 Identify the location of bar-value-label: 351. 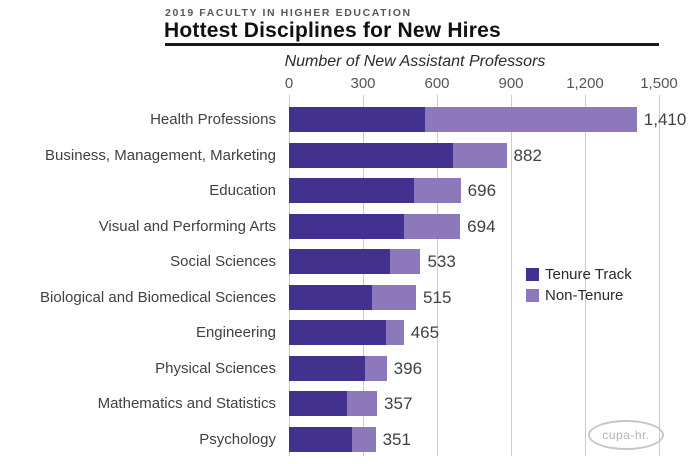
(396, 439).